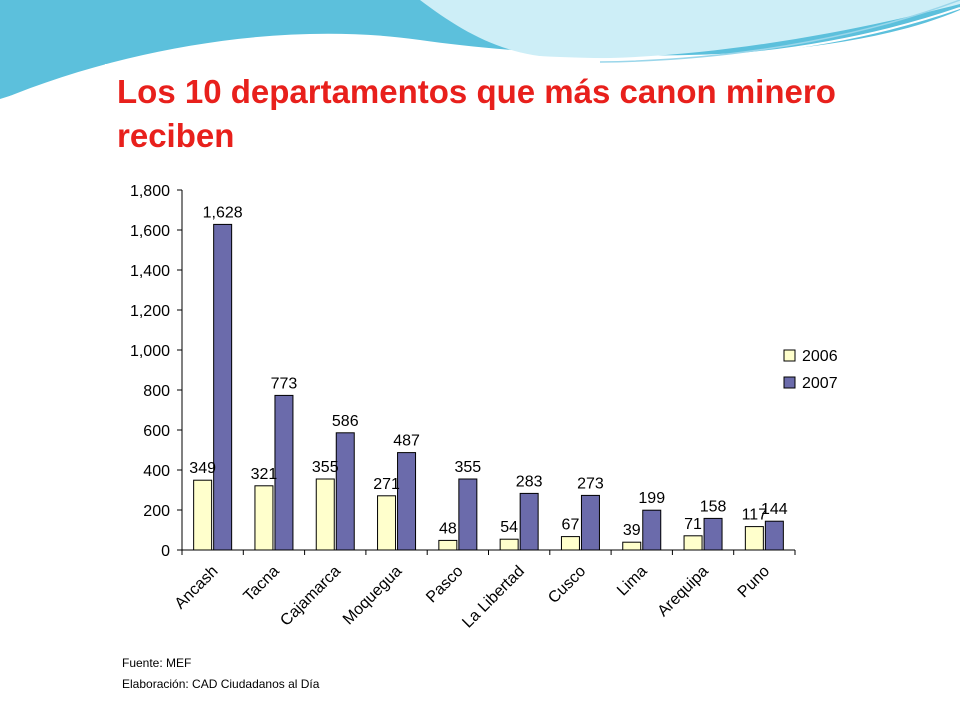 This screenshot has width=960, height=720. I want to click on data-label-2007: 273, so click(590, 483).